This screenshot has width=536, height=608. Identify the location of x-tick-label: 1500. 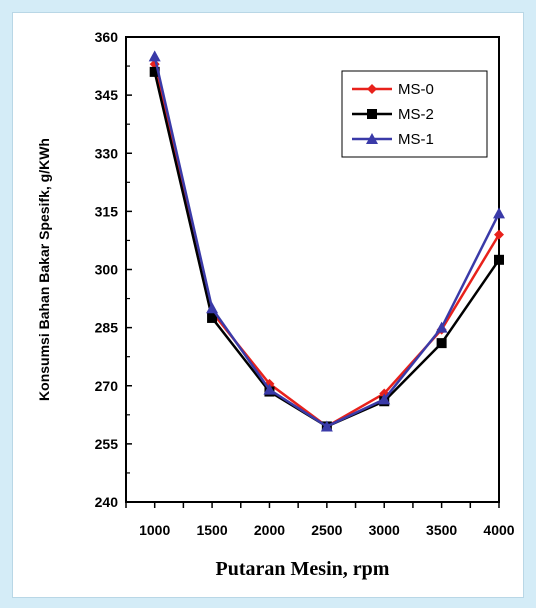
(211, 530).